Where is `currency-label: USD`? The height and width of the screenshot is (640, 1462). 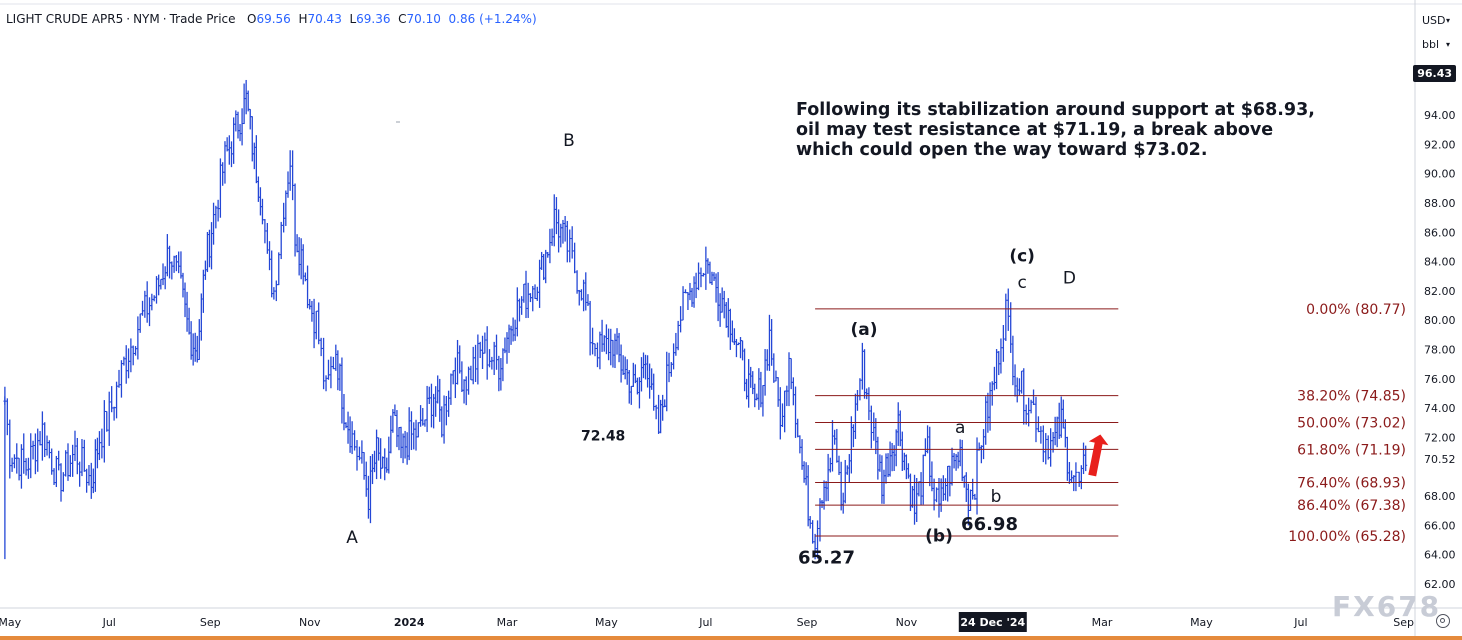 currency-label: USD is located at coordinates (1434, 20).